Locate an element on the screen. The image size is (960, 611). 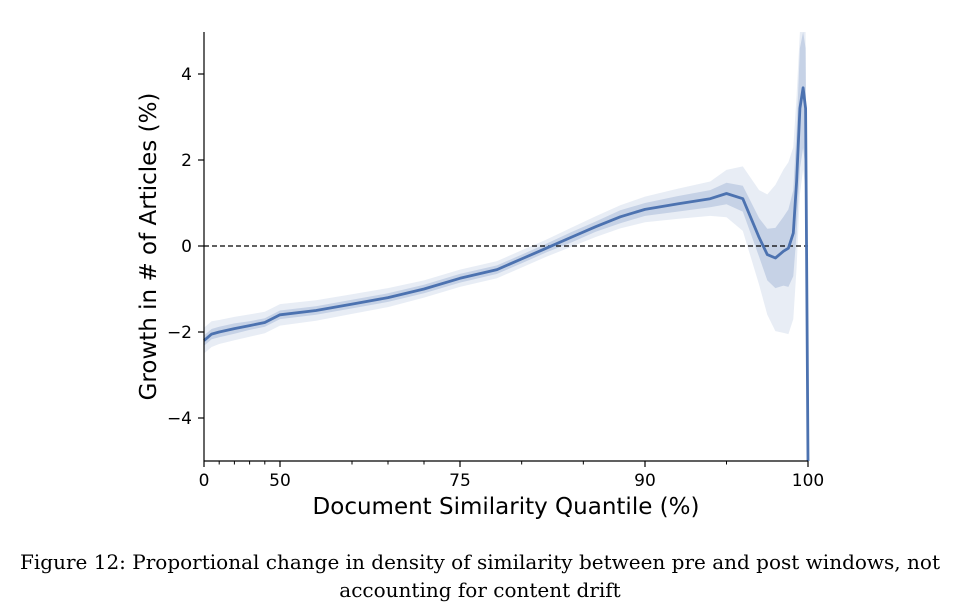
x-tick-label: 0 is located at coordinates (204, 481).